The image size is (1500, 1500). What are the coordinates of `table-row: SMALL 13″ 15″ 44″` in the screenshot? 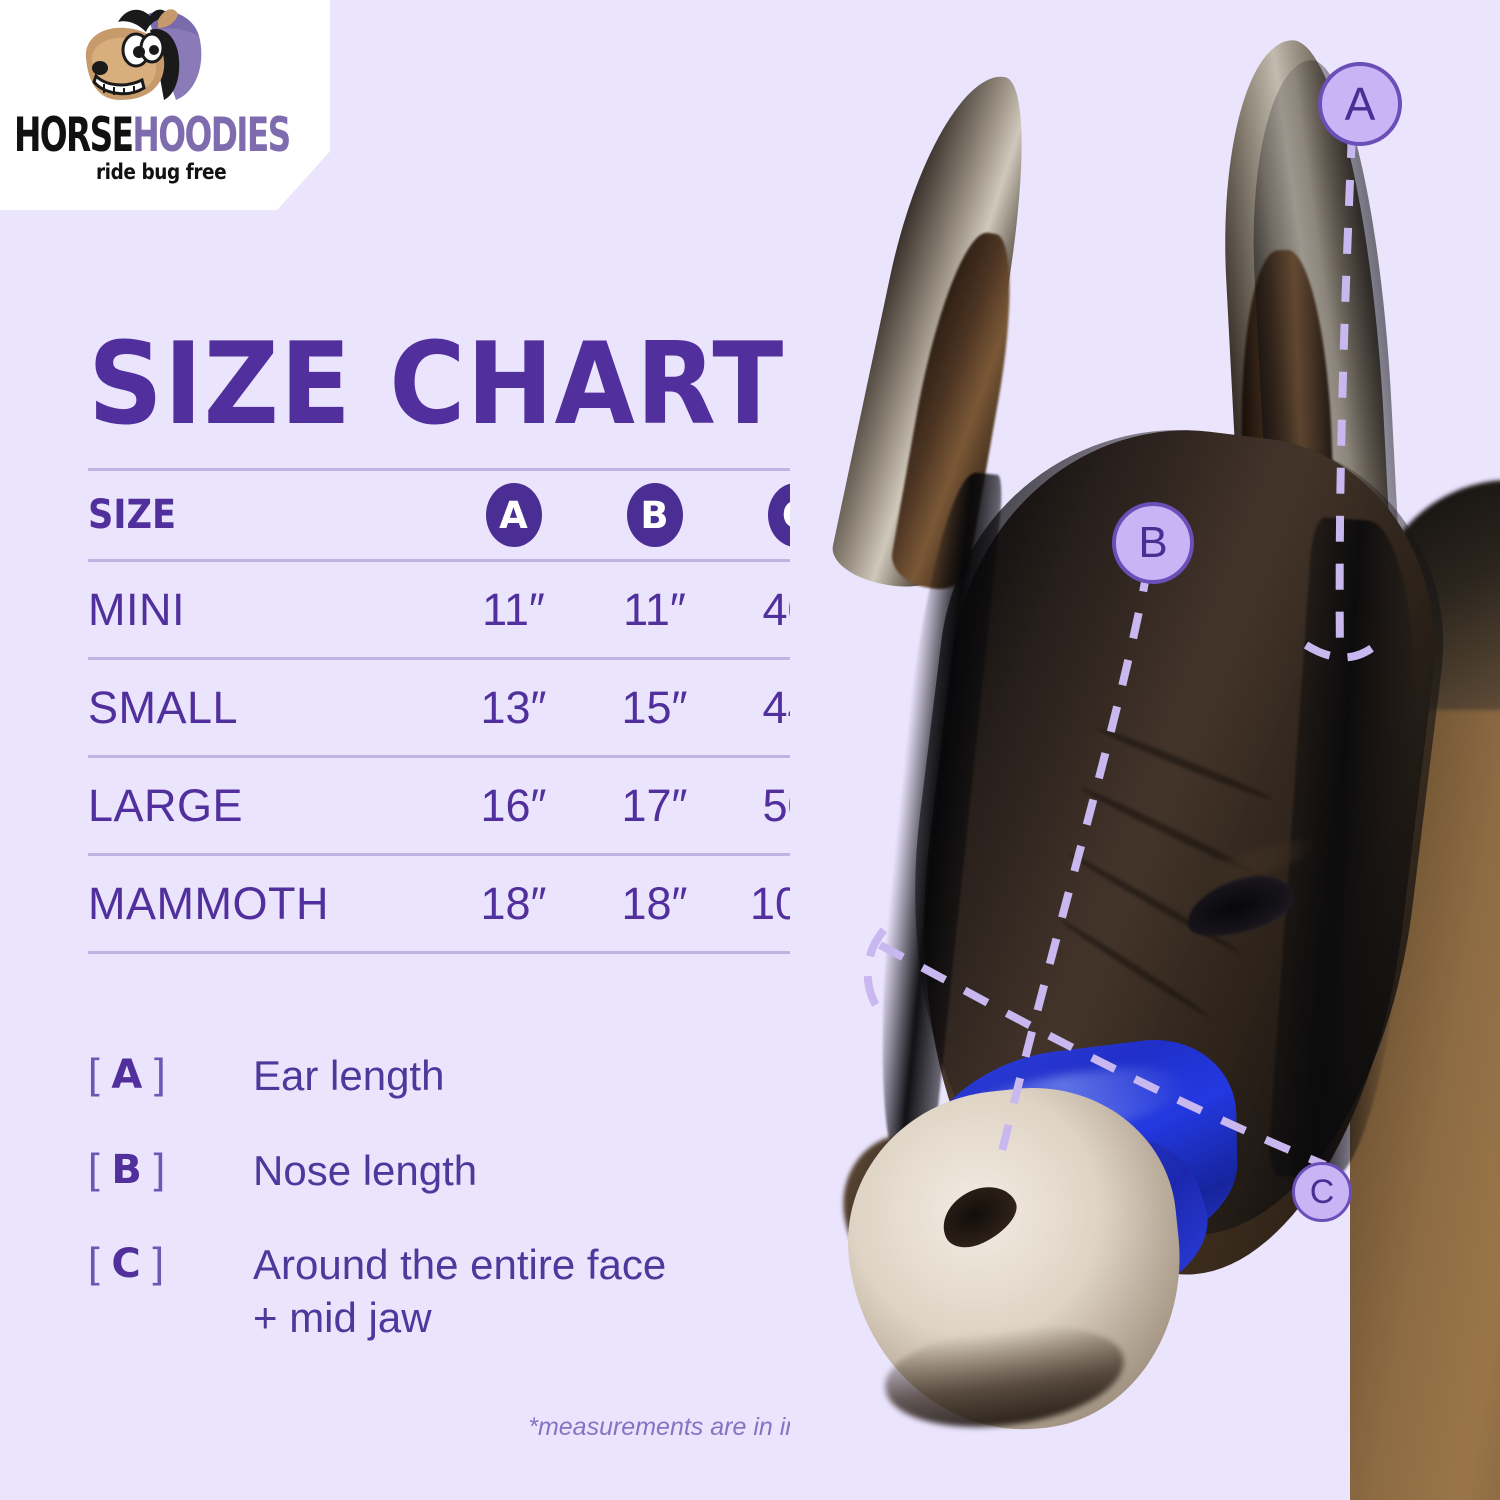 It's located at (477, 707).